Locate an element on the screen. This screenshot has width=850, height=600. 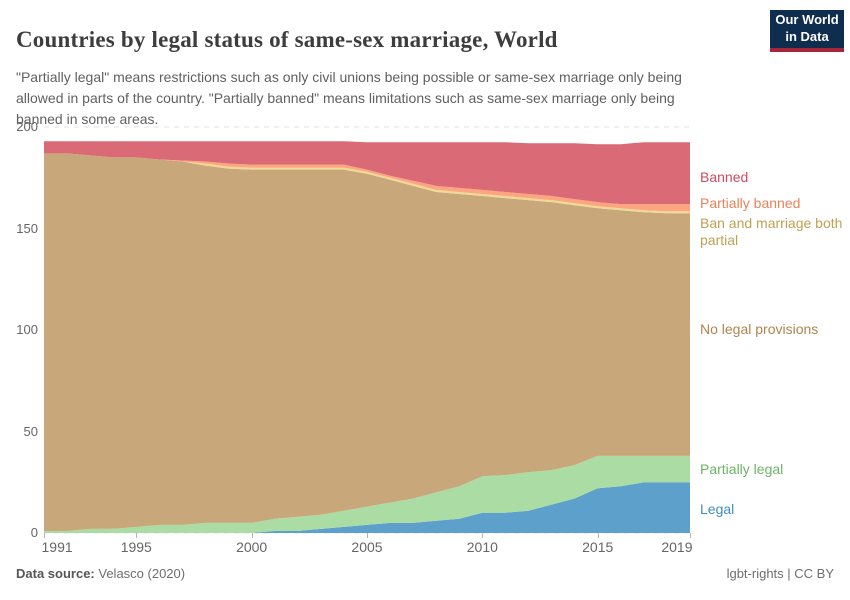
y-tick-label: 200 is located at coordinates (27, 126).